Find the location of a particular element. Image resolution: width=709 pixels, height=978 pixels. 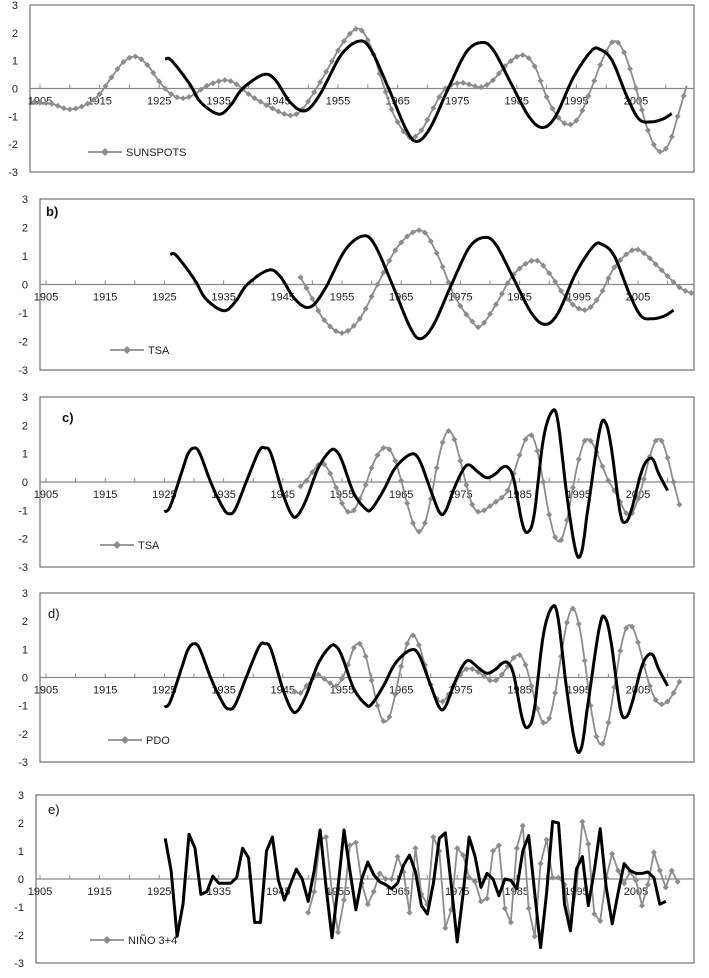

black-series-line is located at coordinates (416, 483).